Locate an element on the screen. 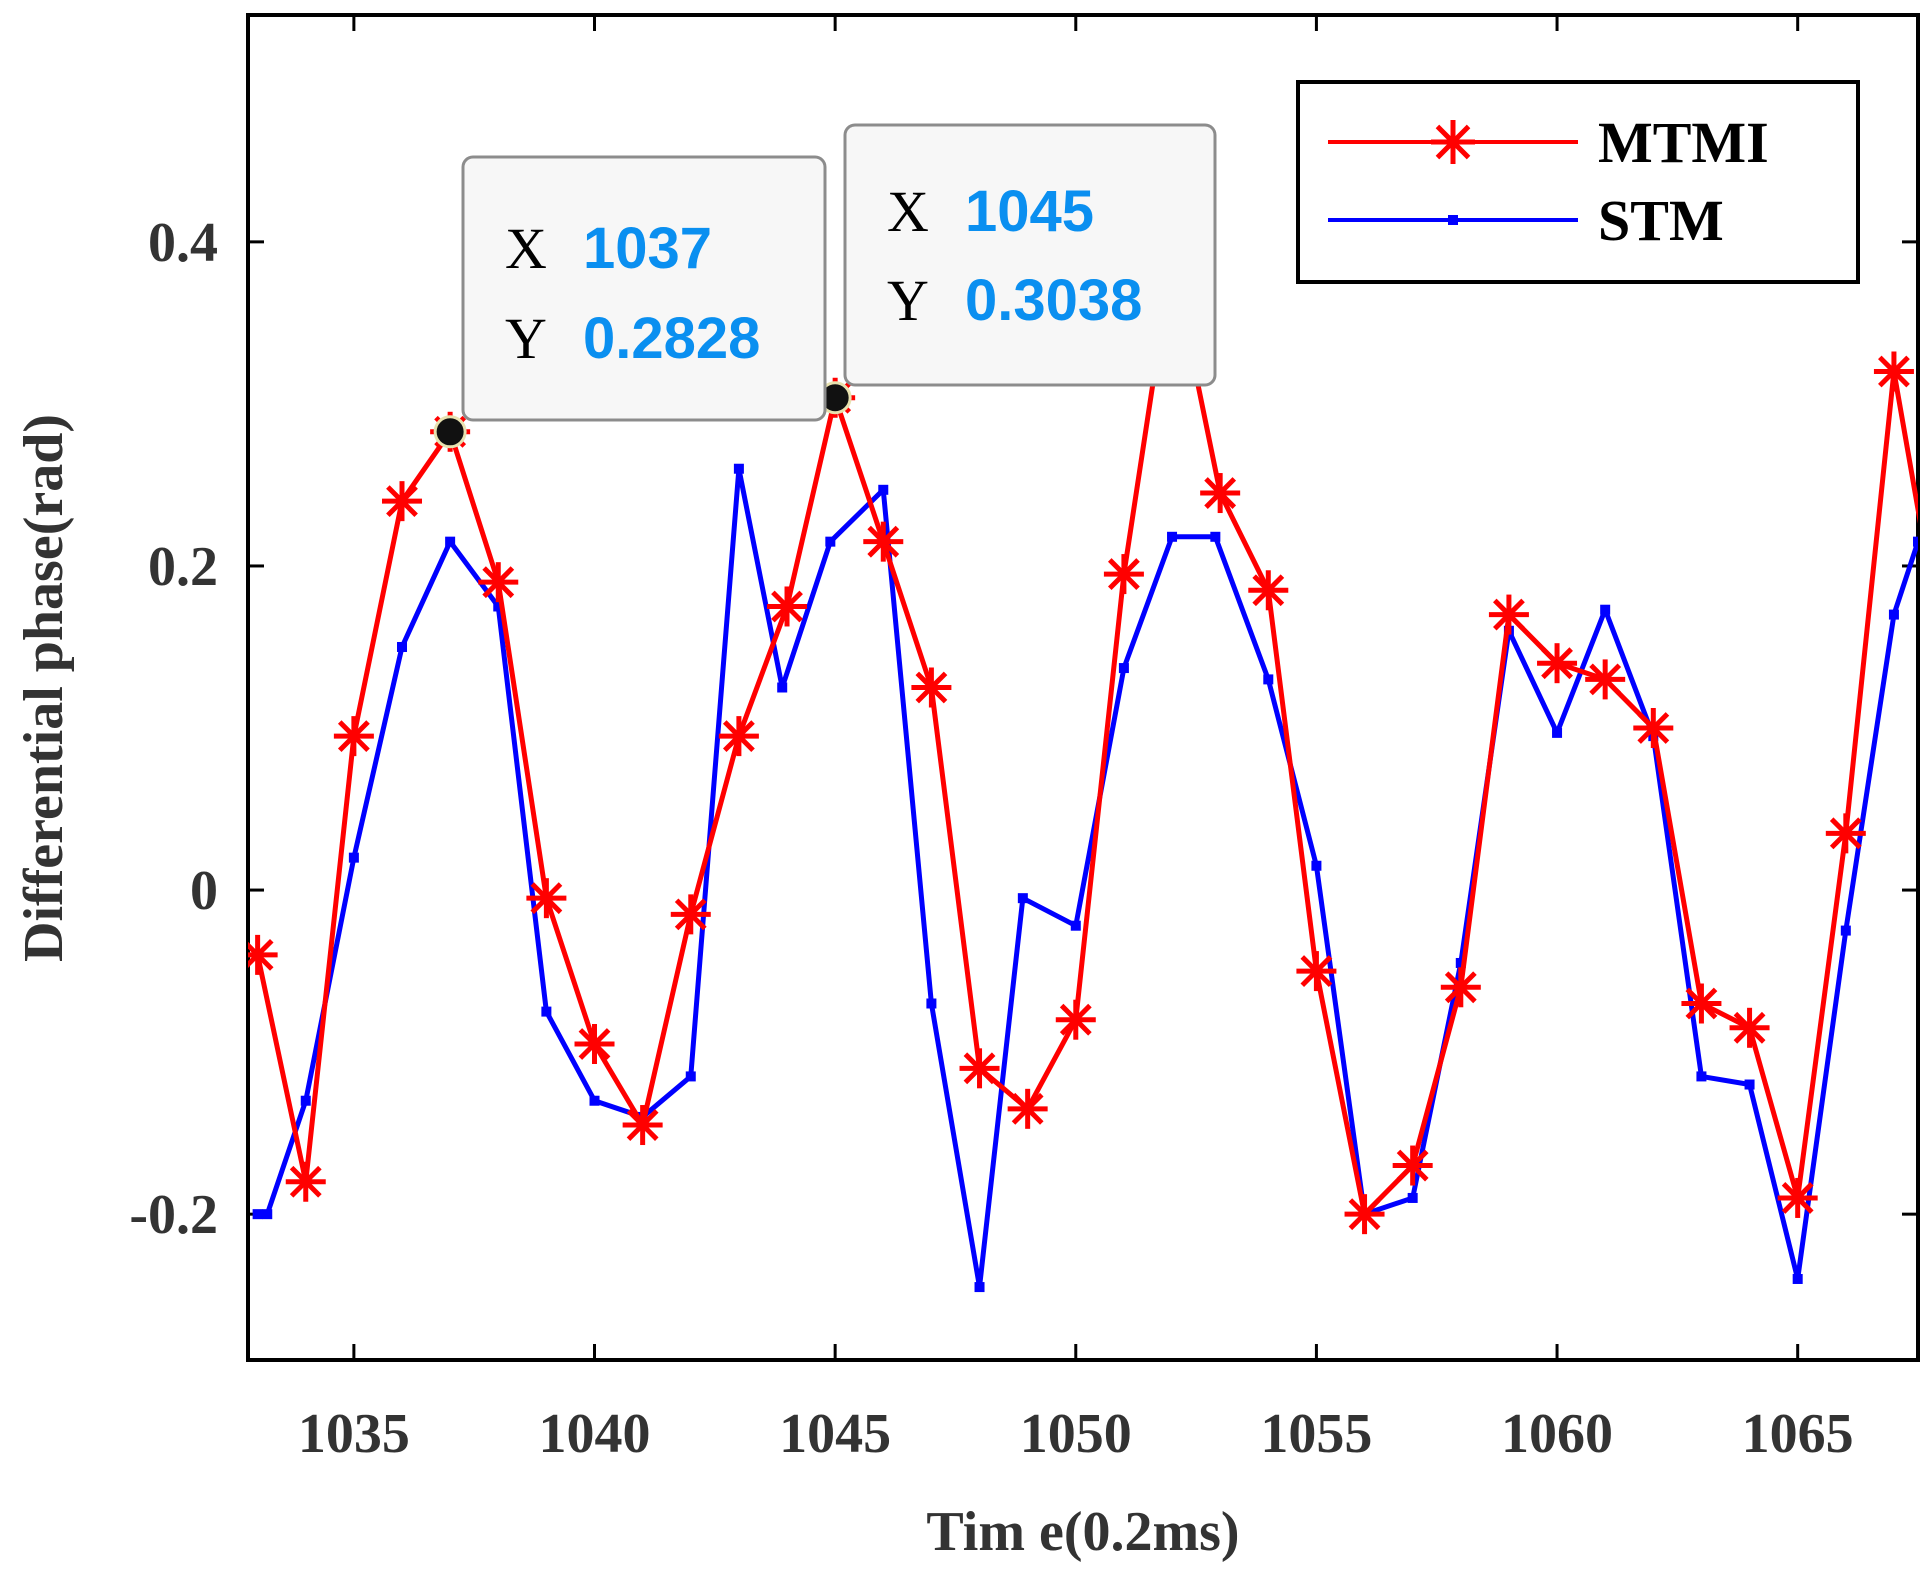  x-tick-label: 1060 is located at coordinates (1557, 1434).